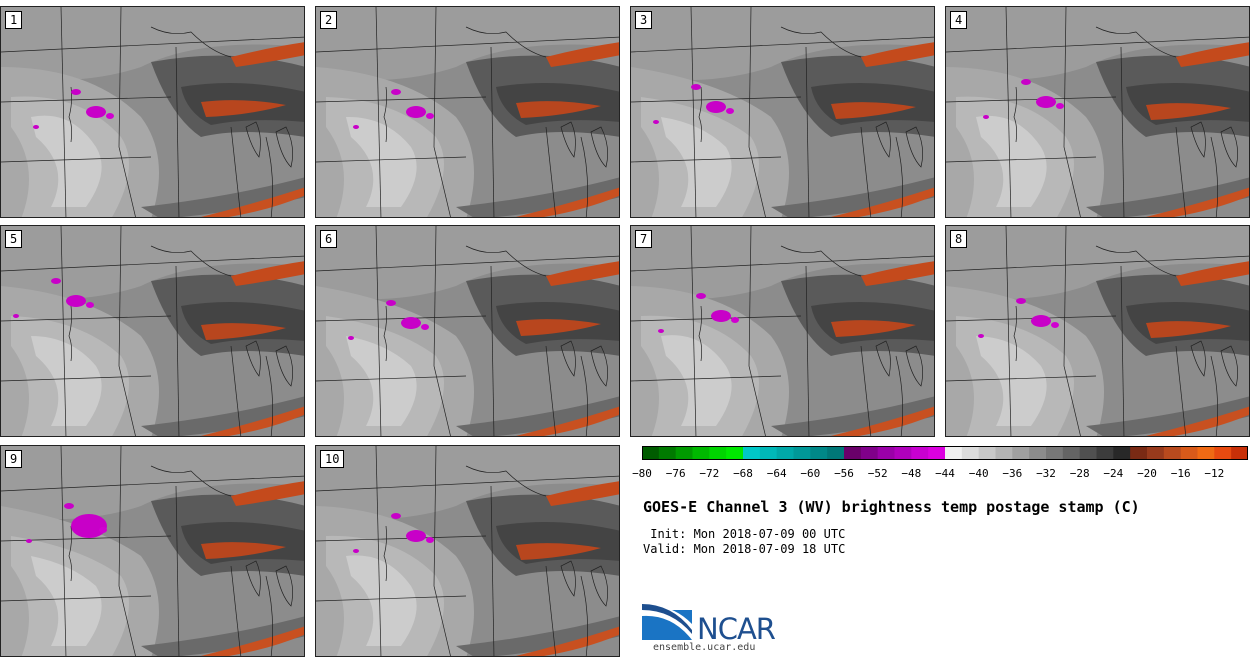 Image resolution: width=1260 pixels, height=657 pixels. I want to click on colorbar-tick-label: −76, so click(675, 473).